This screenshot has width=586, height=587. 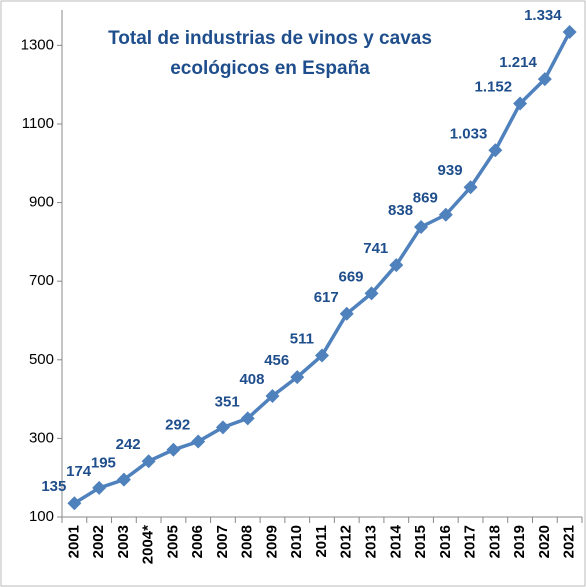 What do you see at coordinates (41, 280) in the screenshot?
I see `y-tick-label: 700` at bounding box center [41, 280].